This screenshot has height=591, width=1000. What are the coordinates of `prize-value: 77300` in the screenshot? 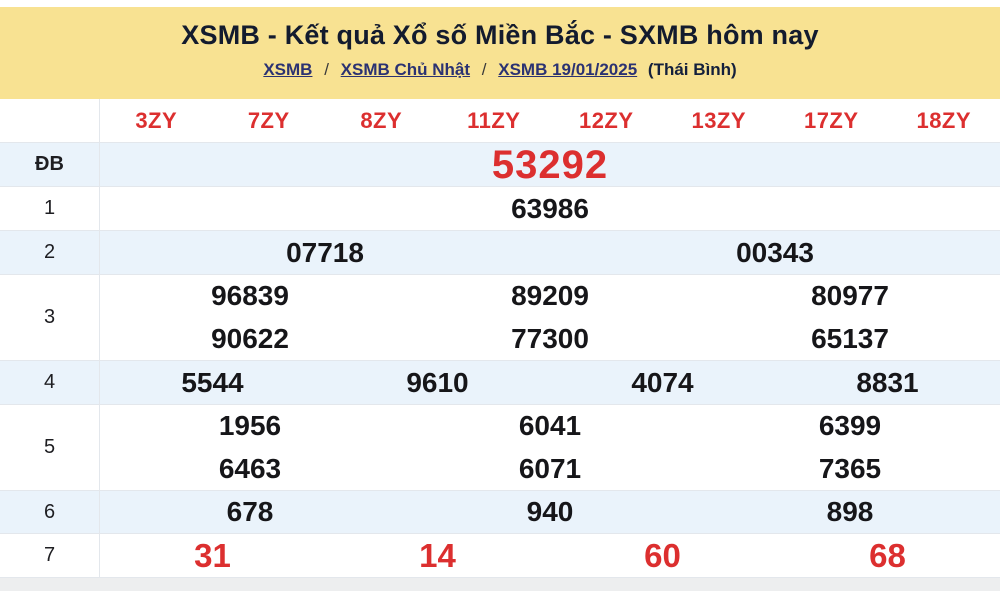 It's located at (550, 338).